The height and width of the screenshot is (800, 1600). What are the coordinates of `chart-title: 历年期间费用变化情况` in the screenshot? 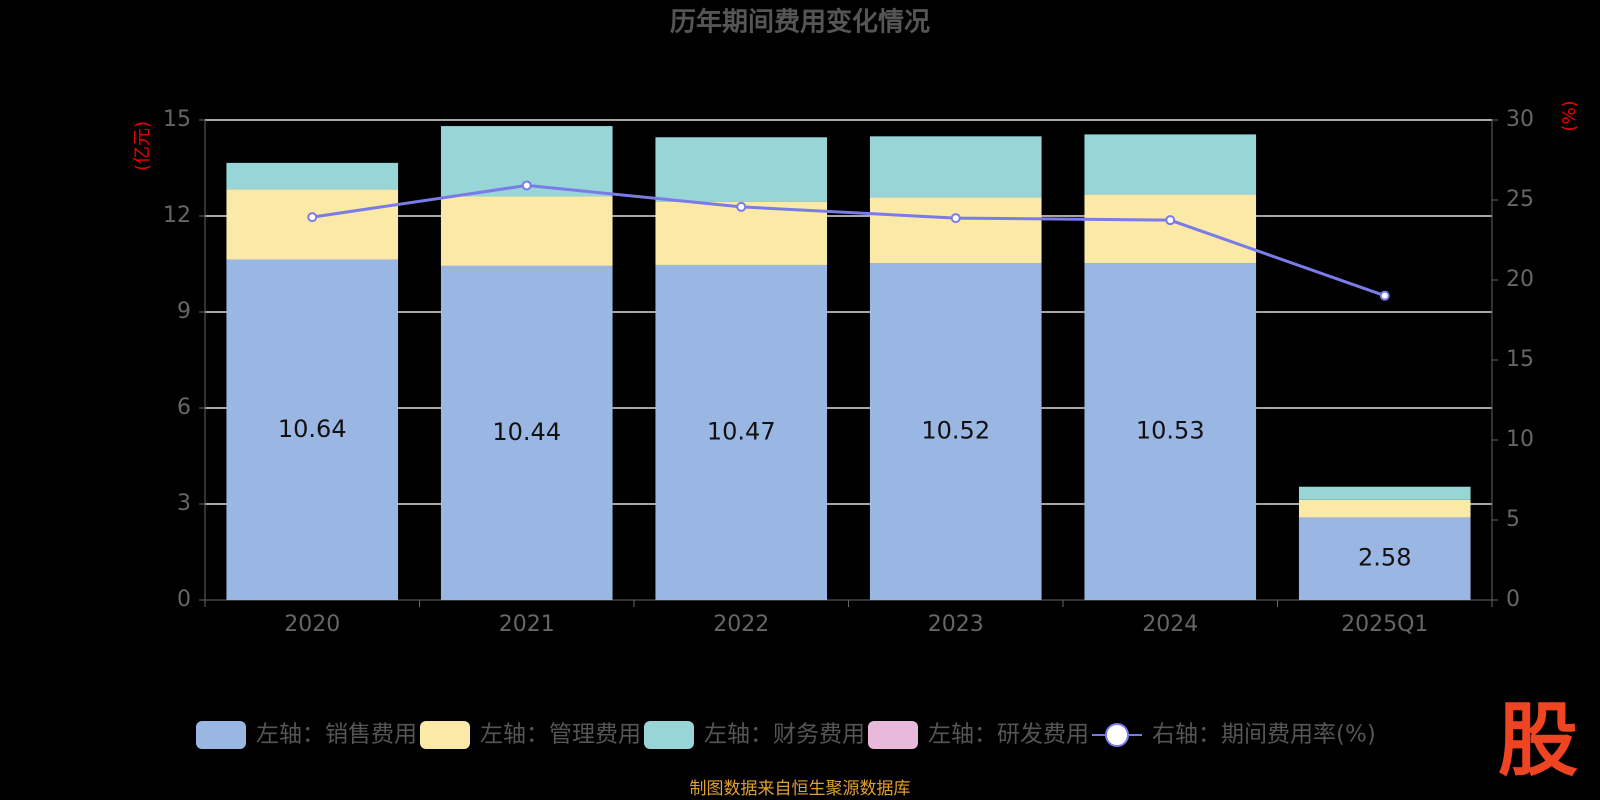 It's located at (800, 22).